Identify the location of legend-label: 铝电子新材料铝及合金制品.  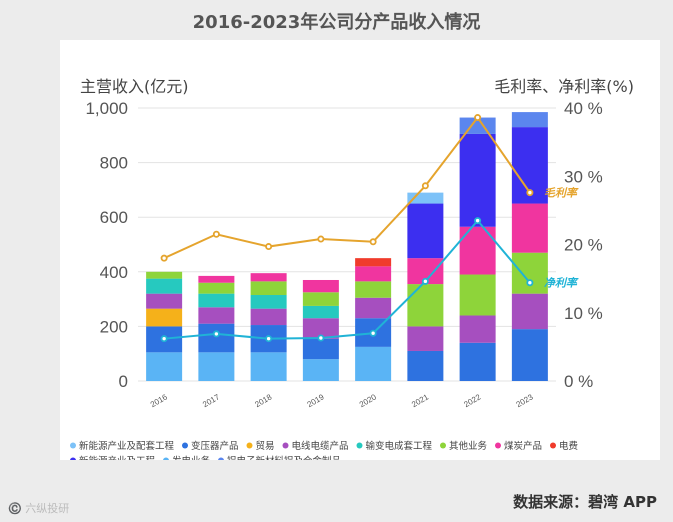
(284, 457).